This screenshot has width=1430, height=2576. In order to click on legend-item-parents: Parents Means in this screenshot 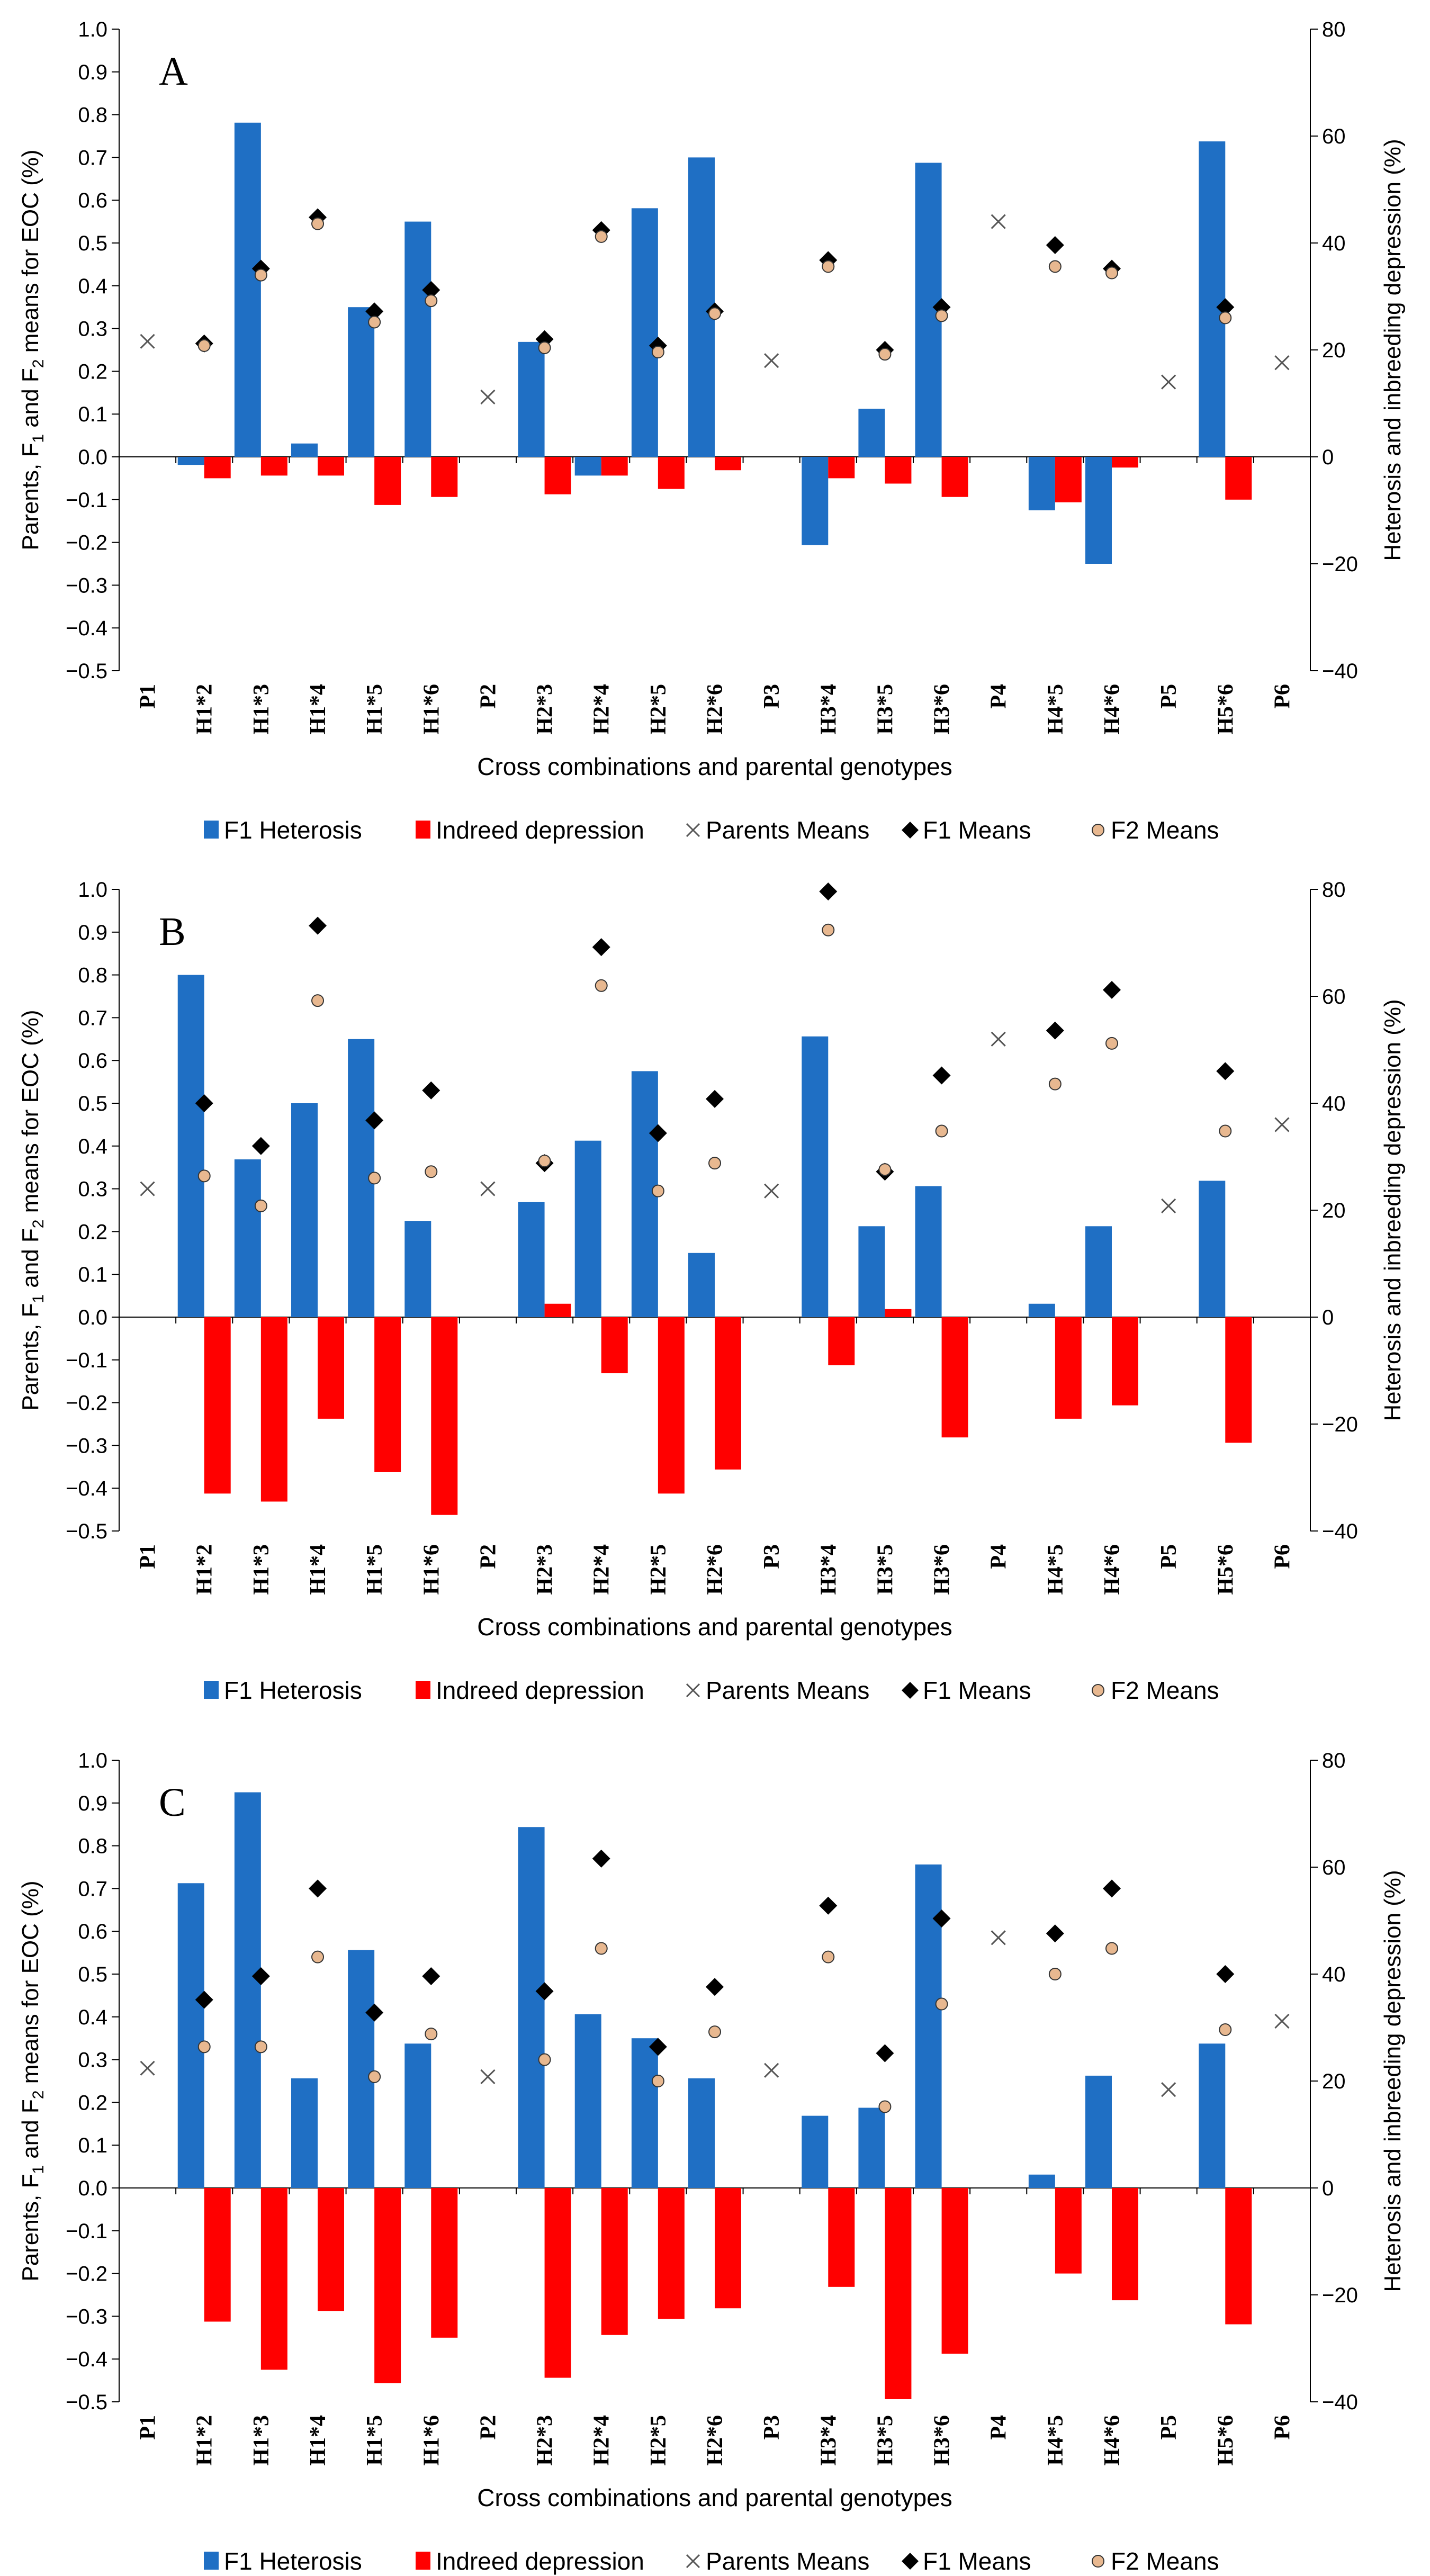, I will do `click(777, 2561)`.